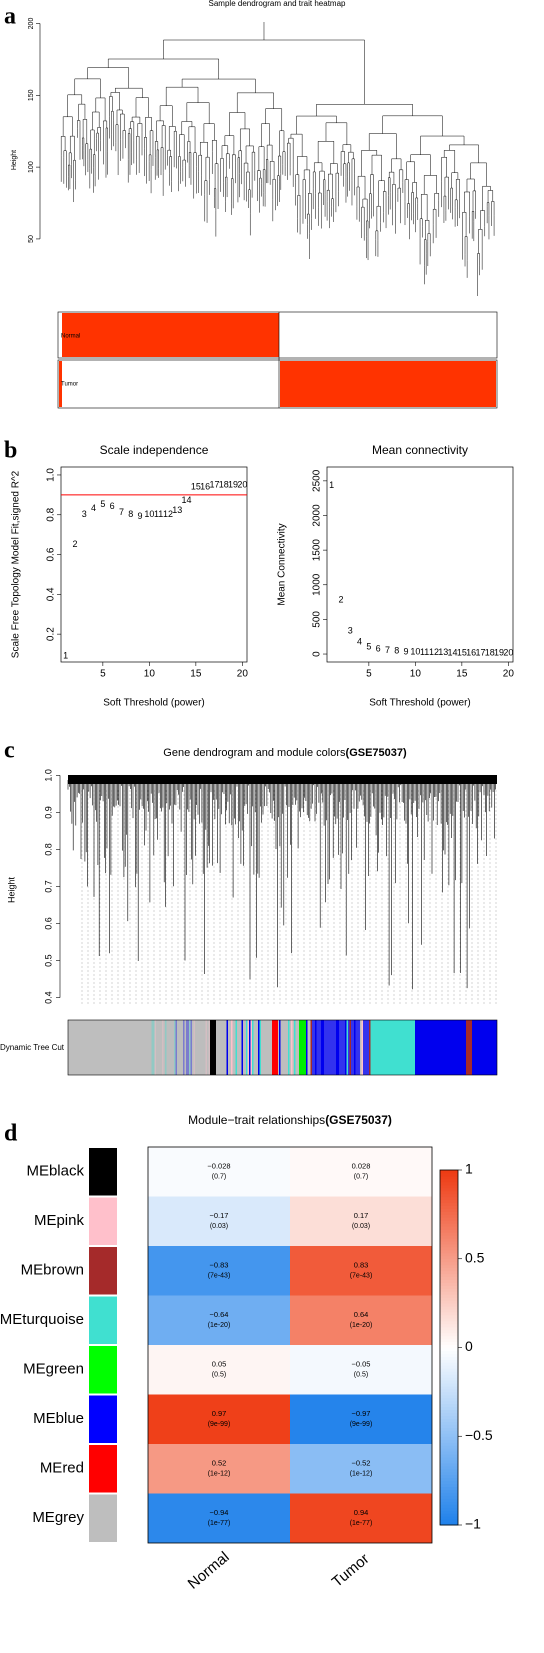  Describe the element at coordinates (213, 1047) in the screenshot. I see `module-black` at that location.